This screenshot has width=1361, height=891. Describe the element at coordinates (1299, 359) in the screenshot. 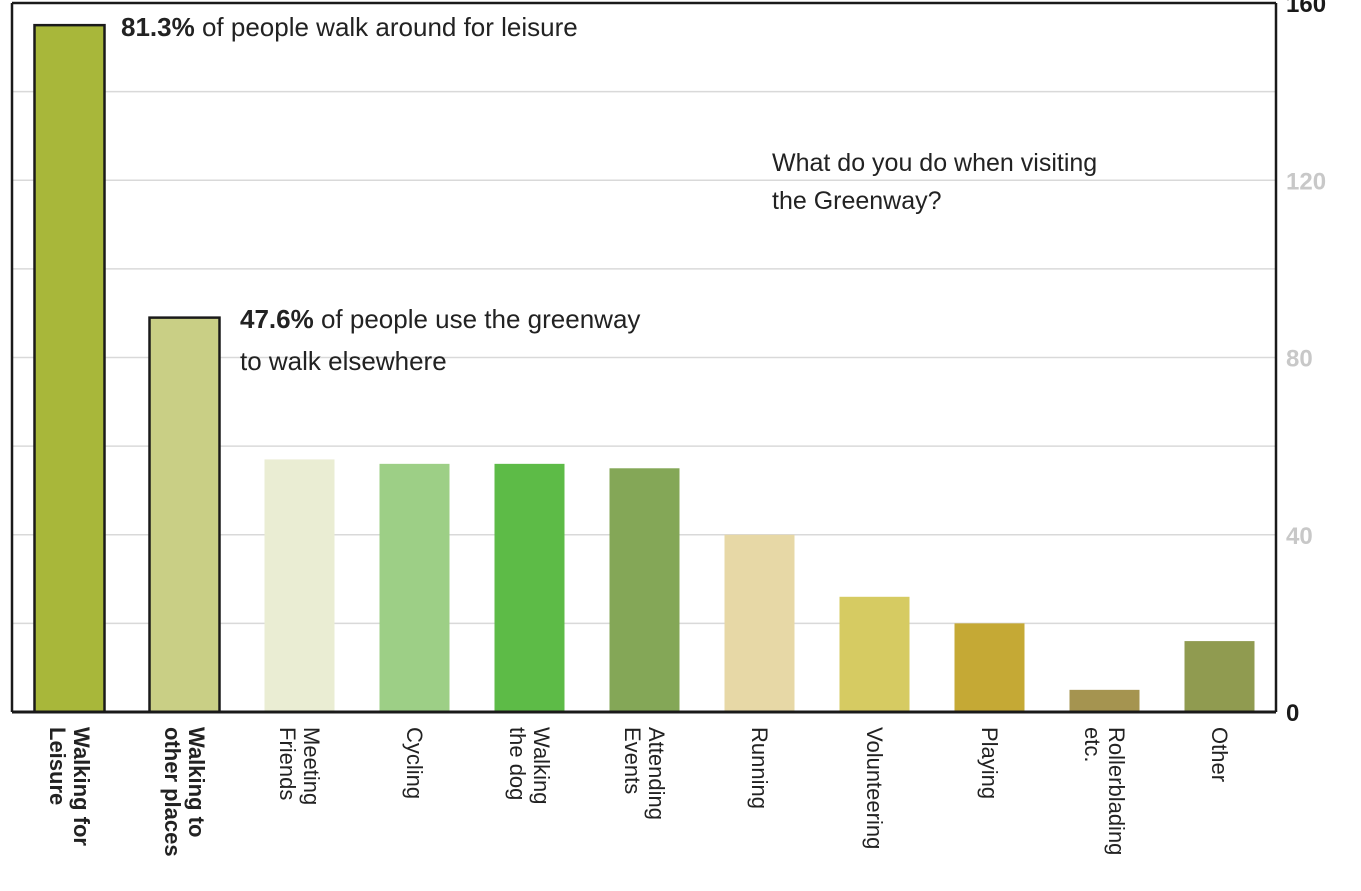

I see `y-tick-label: 80` at that location.